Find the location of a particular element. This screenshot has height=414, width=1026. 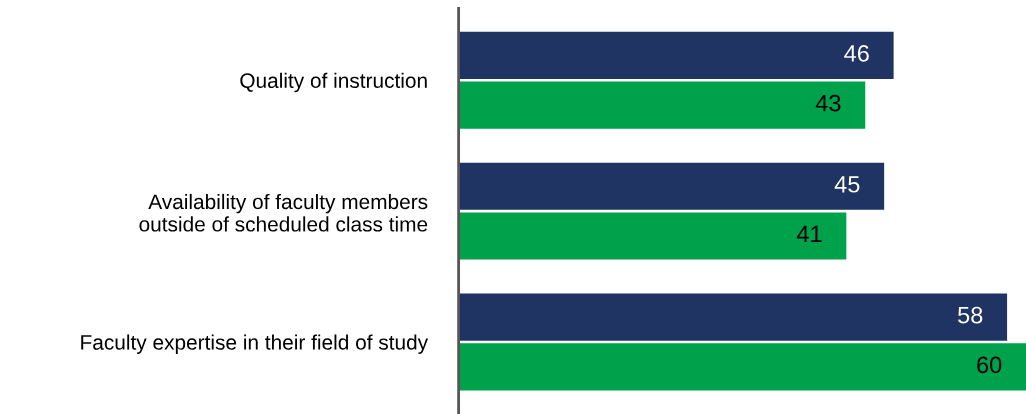

data-label: 60 is located at coordinates (989, 365).